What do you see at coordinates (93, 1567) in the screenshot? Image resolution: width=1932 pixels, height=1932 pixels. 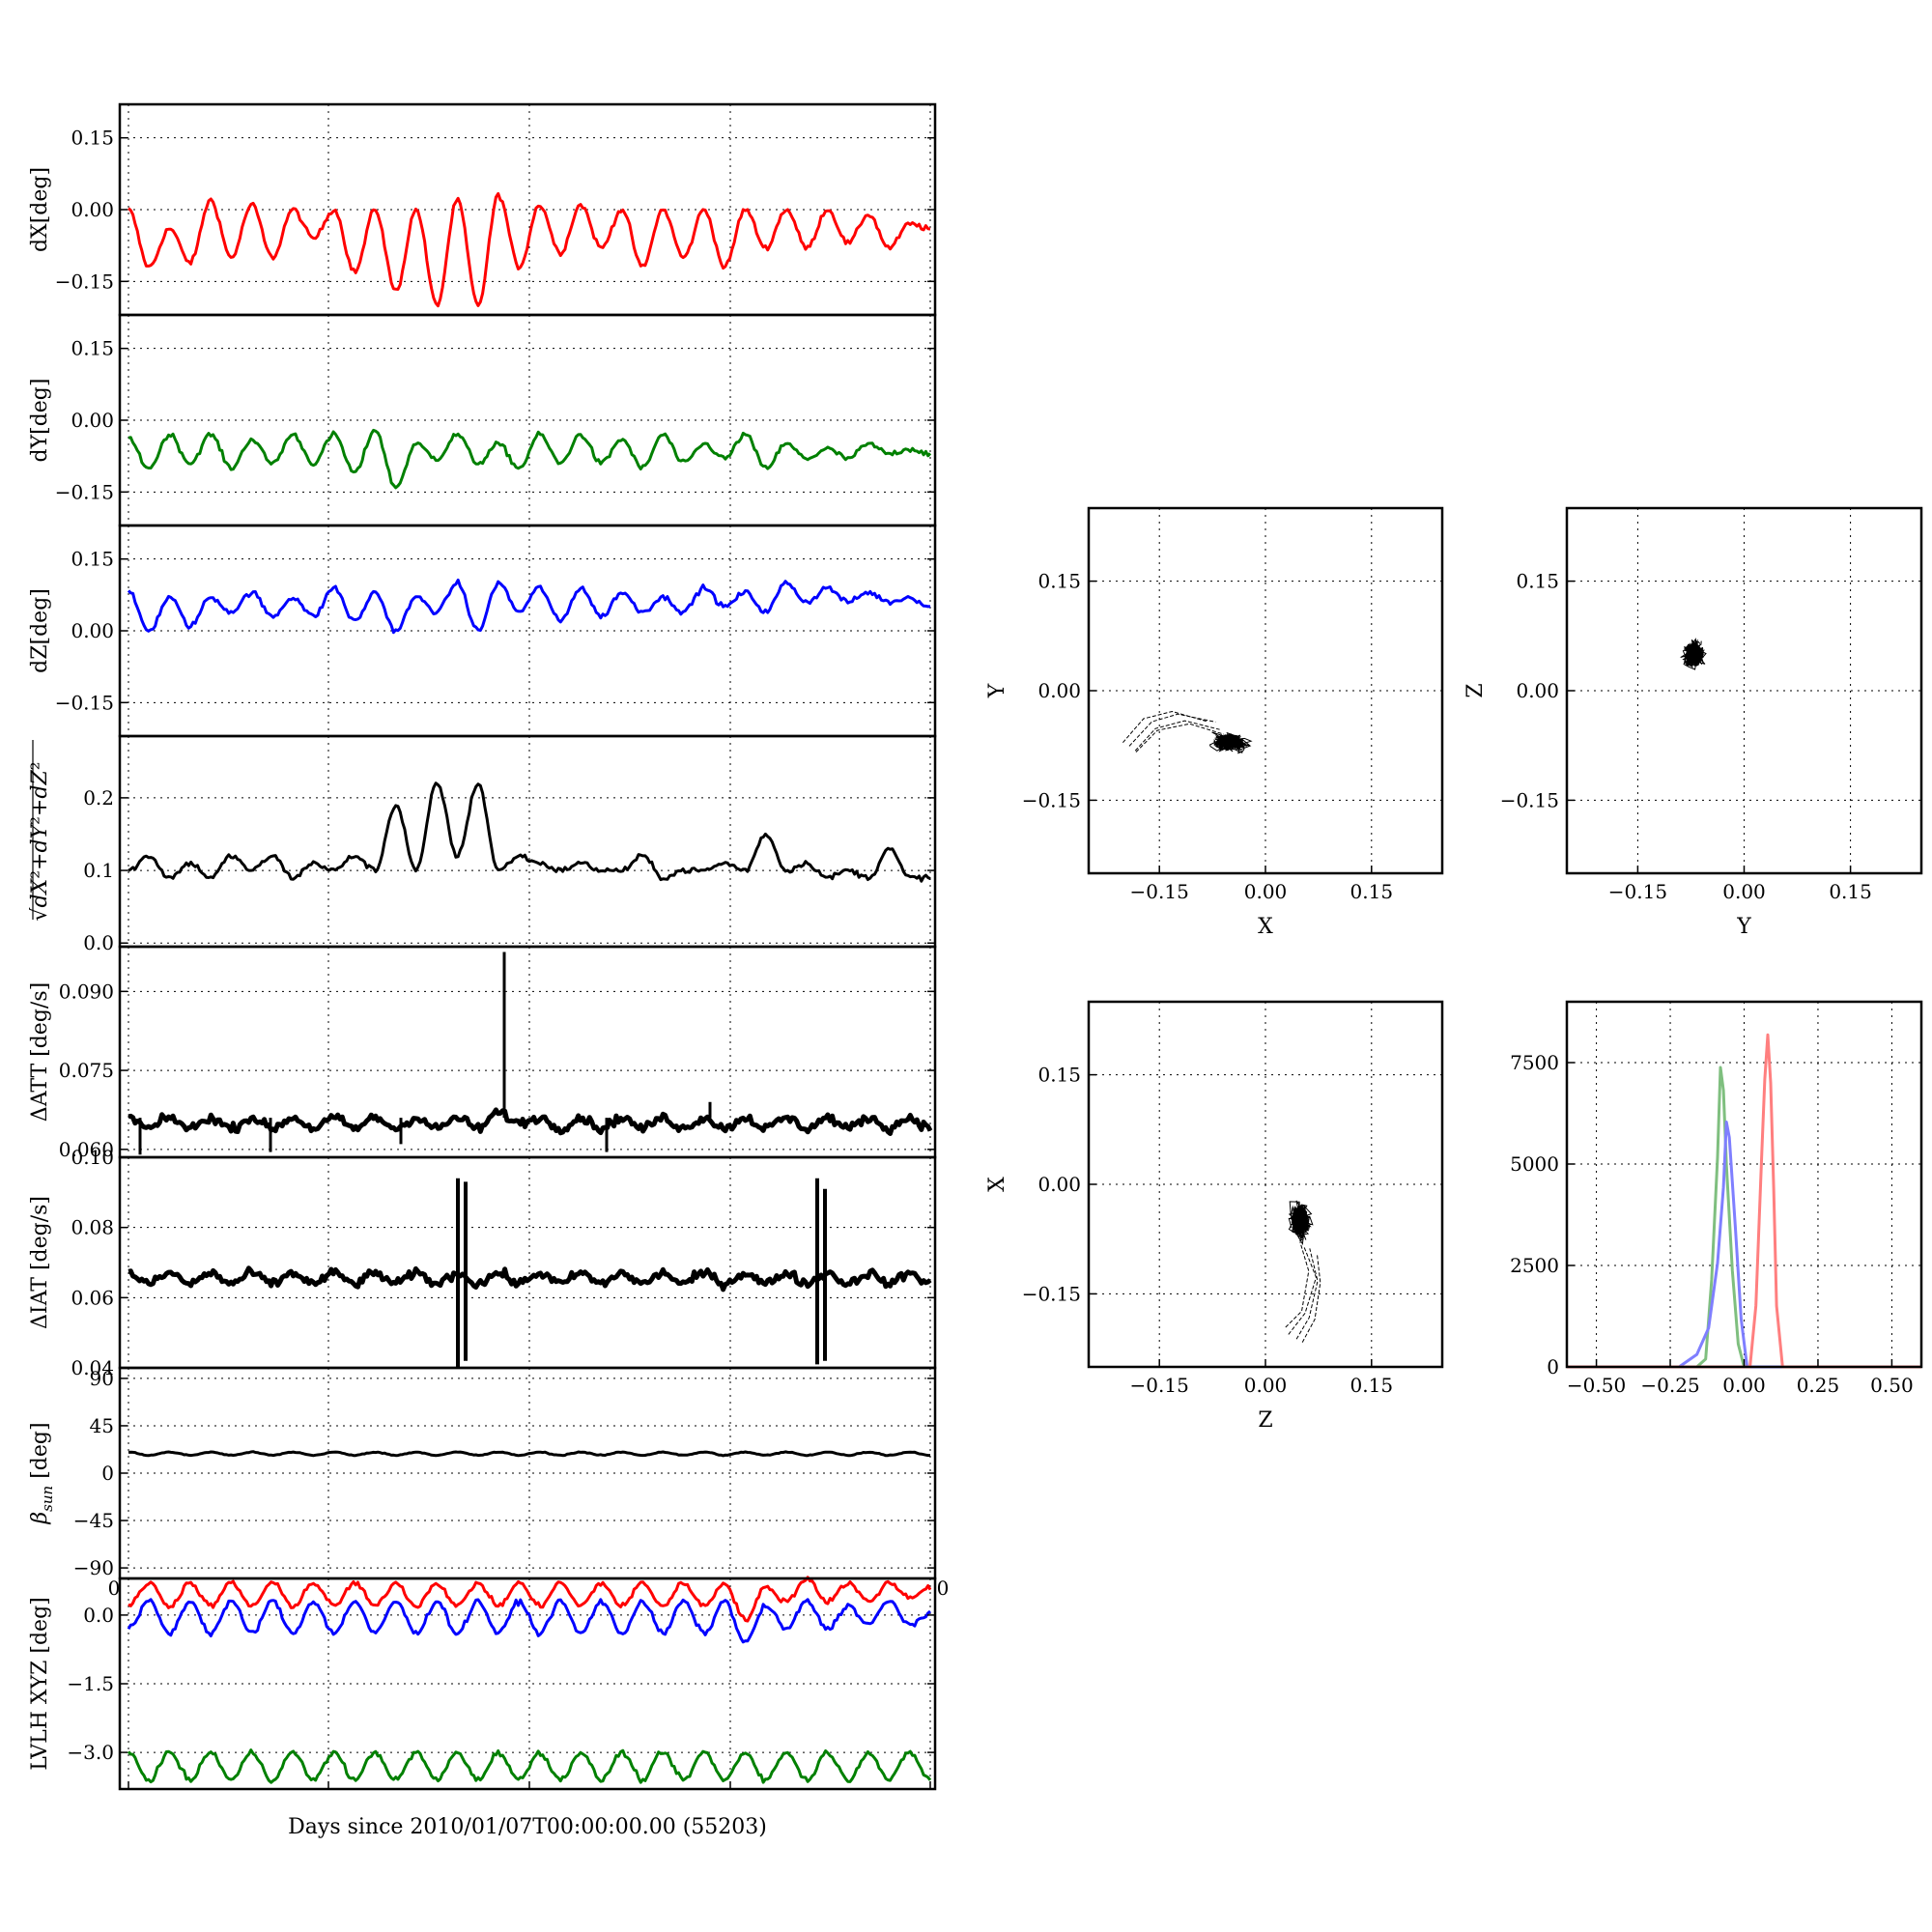 I see `ytick-label: −90` at bounding box center [93, 1567].